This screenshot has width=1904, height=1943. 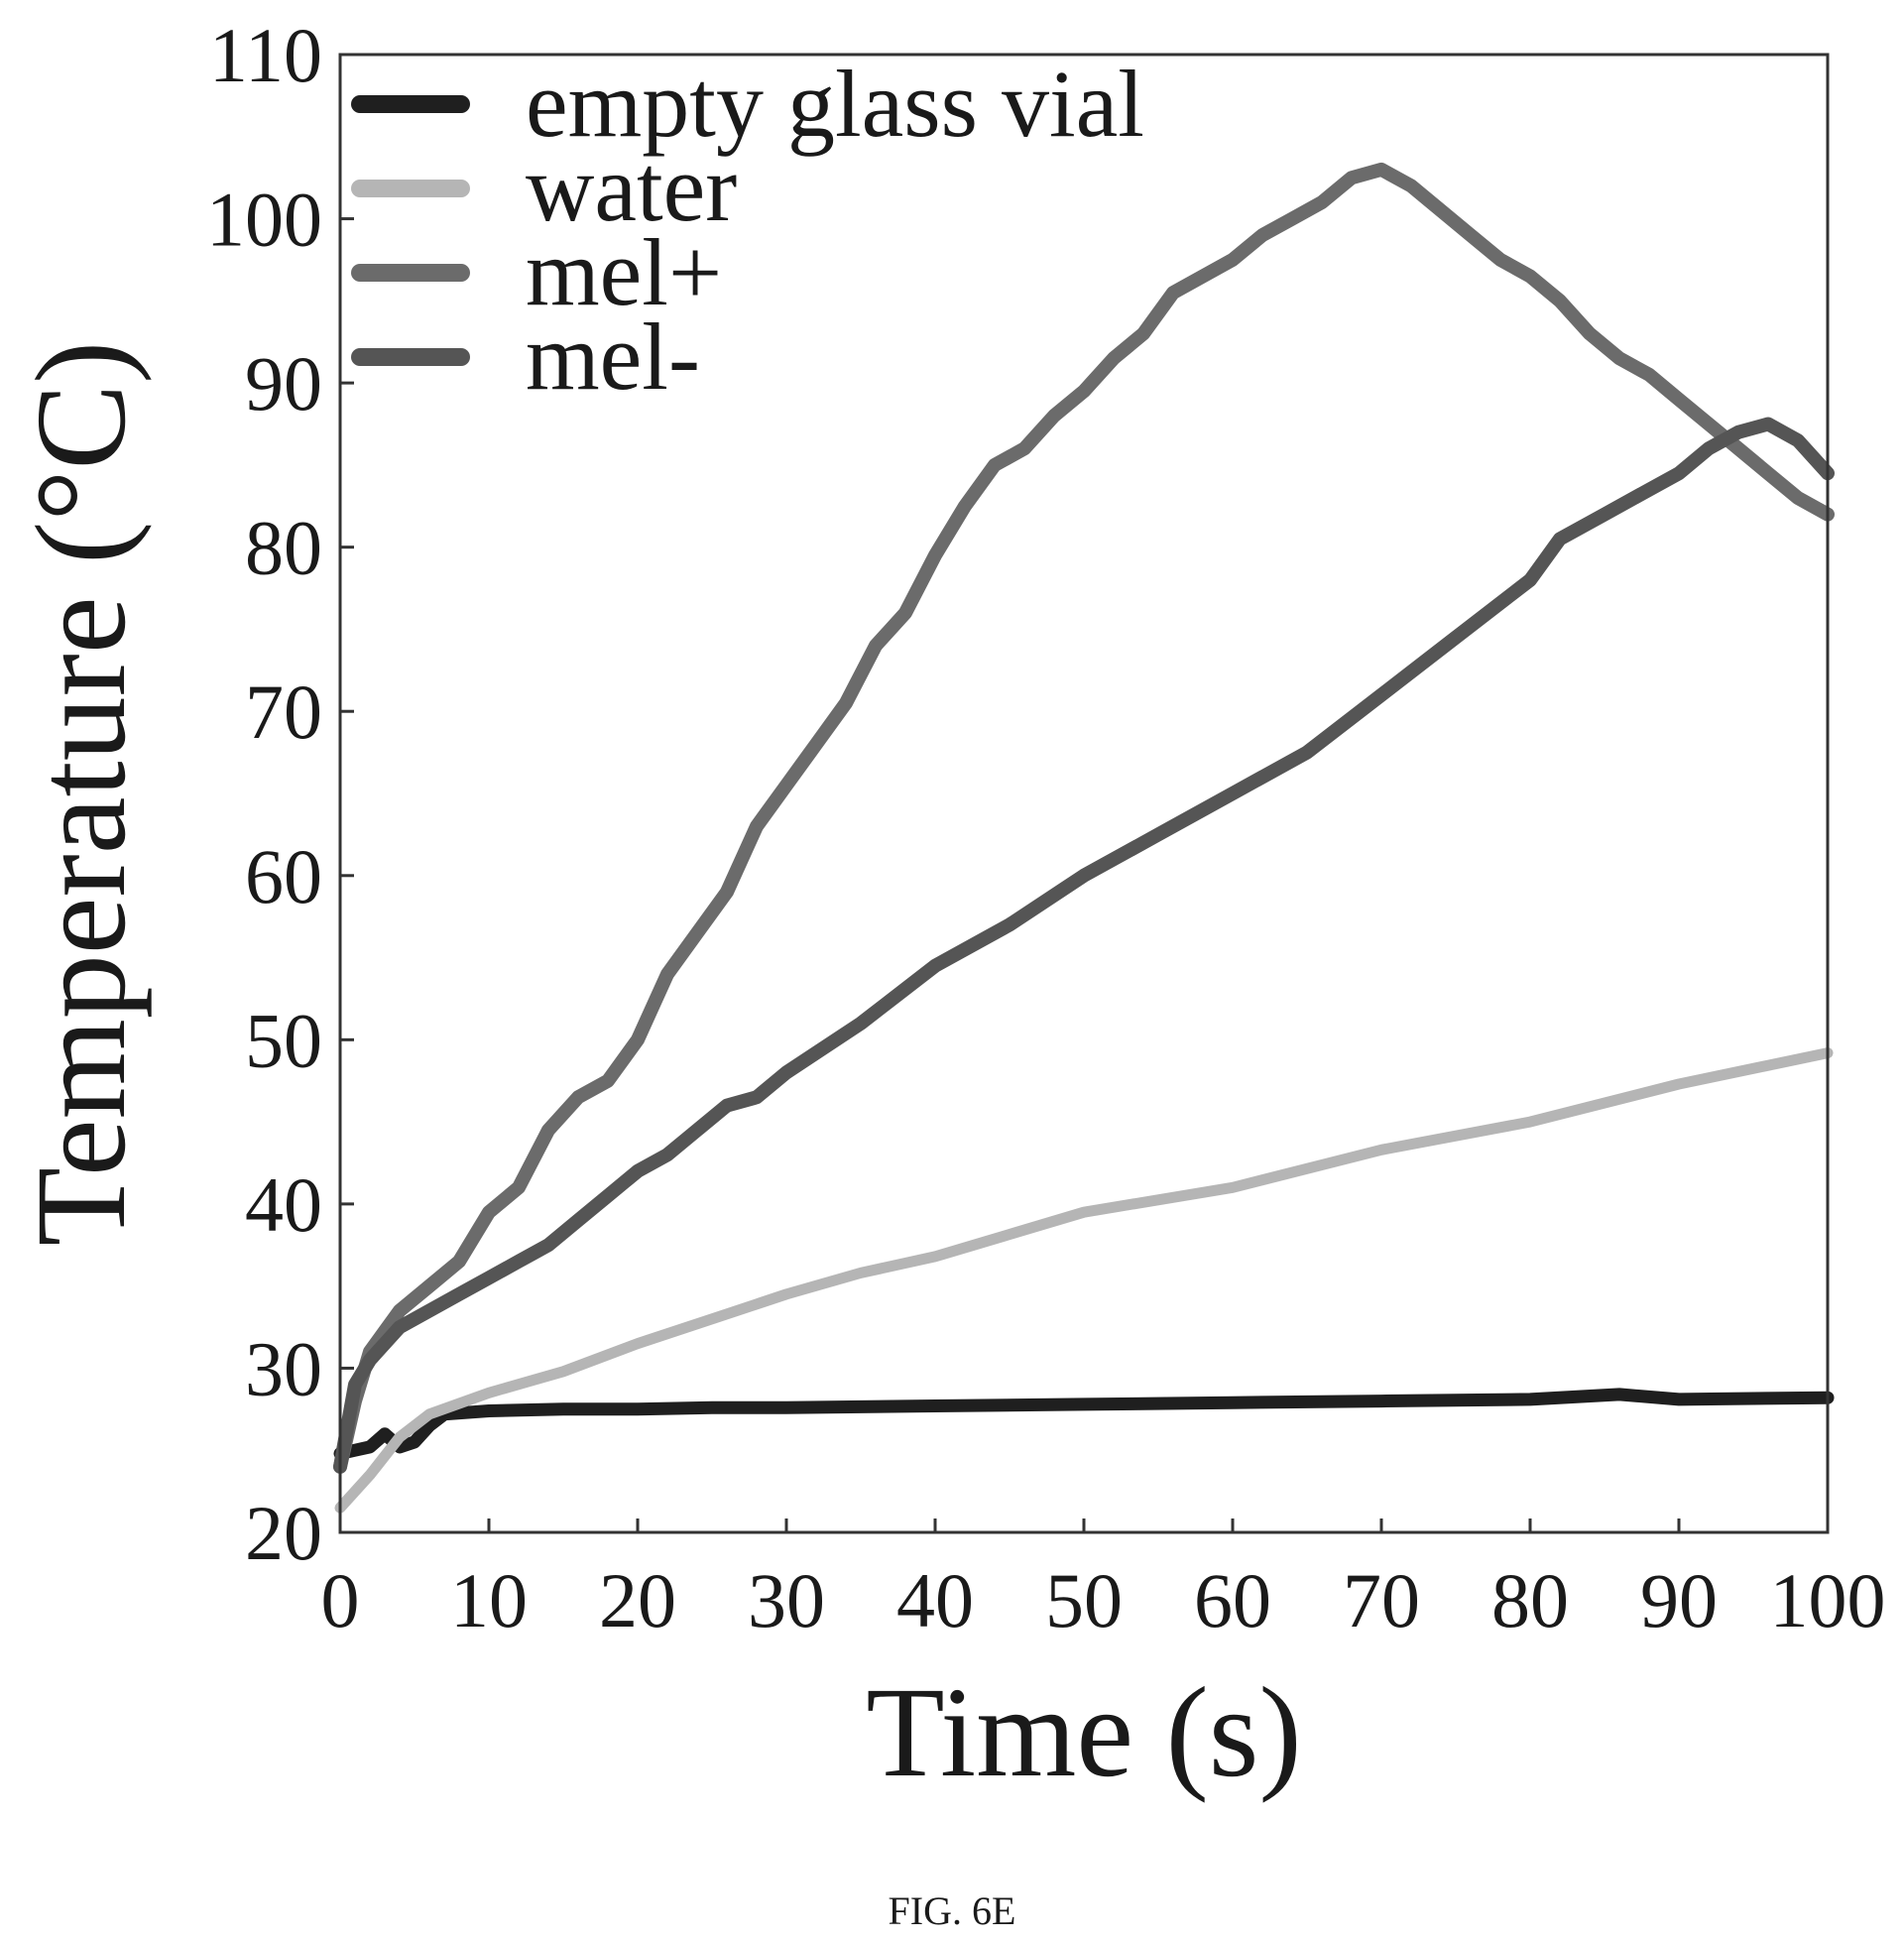 I want to click on y-tick-label: 90, so click(x=283, y=383).